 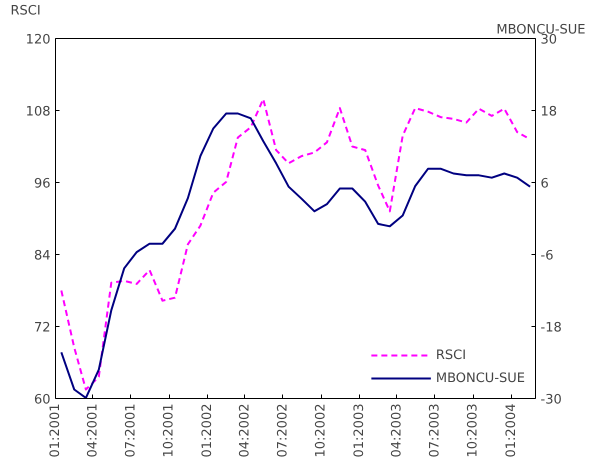 What do you see at coordinates (547, 256) in the screenshot?
I see `y2-tick-label: -6` at bounding box center [547, 256].